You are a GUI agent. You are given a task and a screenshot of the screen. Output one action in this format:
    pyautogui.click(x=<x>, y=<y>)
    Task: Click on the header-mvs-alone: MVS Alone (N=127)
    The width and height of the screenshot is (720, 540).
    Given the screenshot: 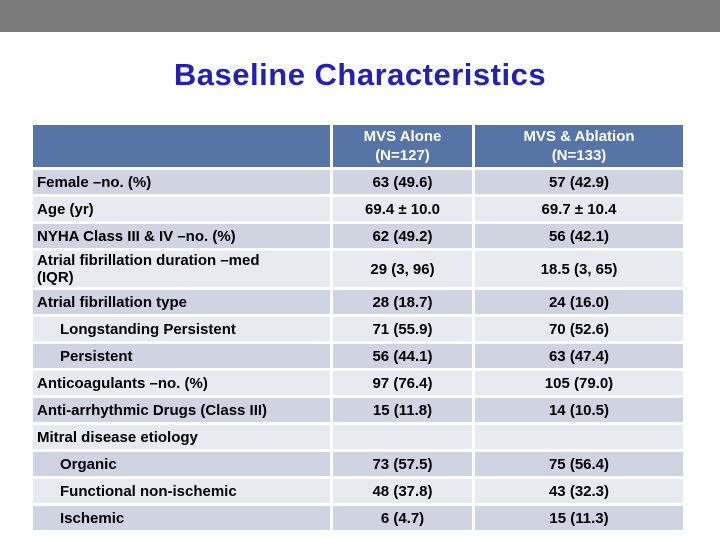 What is the action you would take?
    pyautogui.click(x=402, y=146)
    